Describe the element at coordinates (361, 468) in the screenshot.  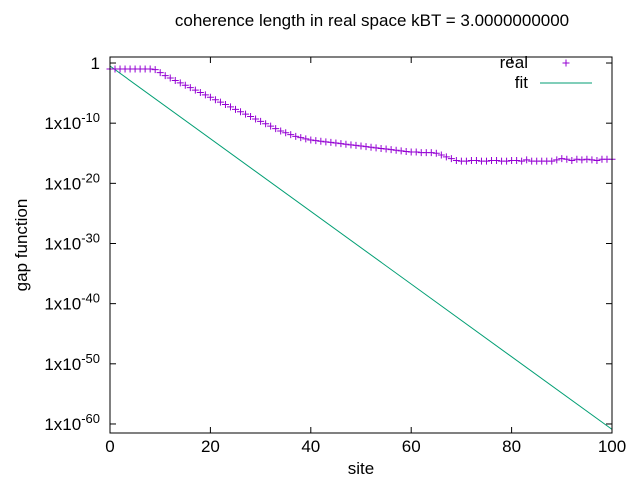
I see `x-axis-label: site` at that location.